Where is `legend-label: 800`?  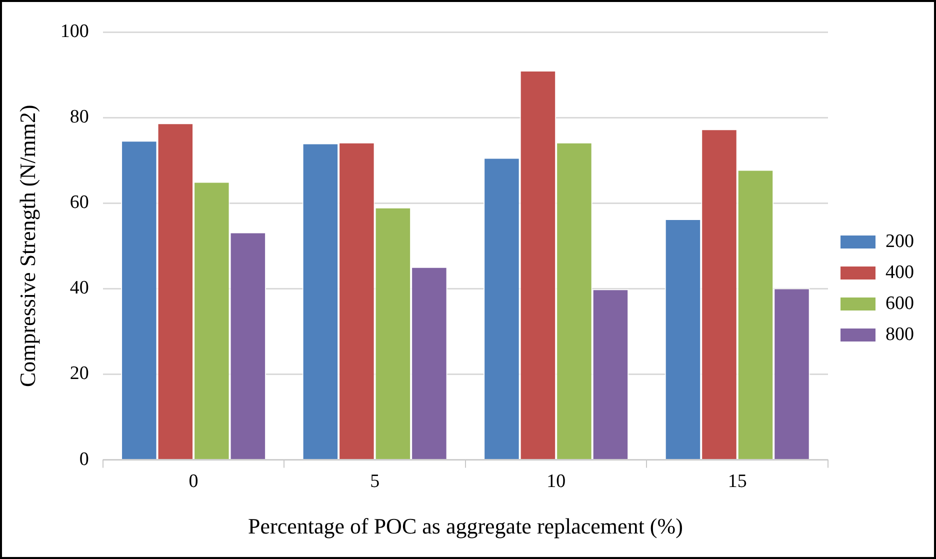 legend-label: 800 is located at coordinates (900, 334).